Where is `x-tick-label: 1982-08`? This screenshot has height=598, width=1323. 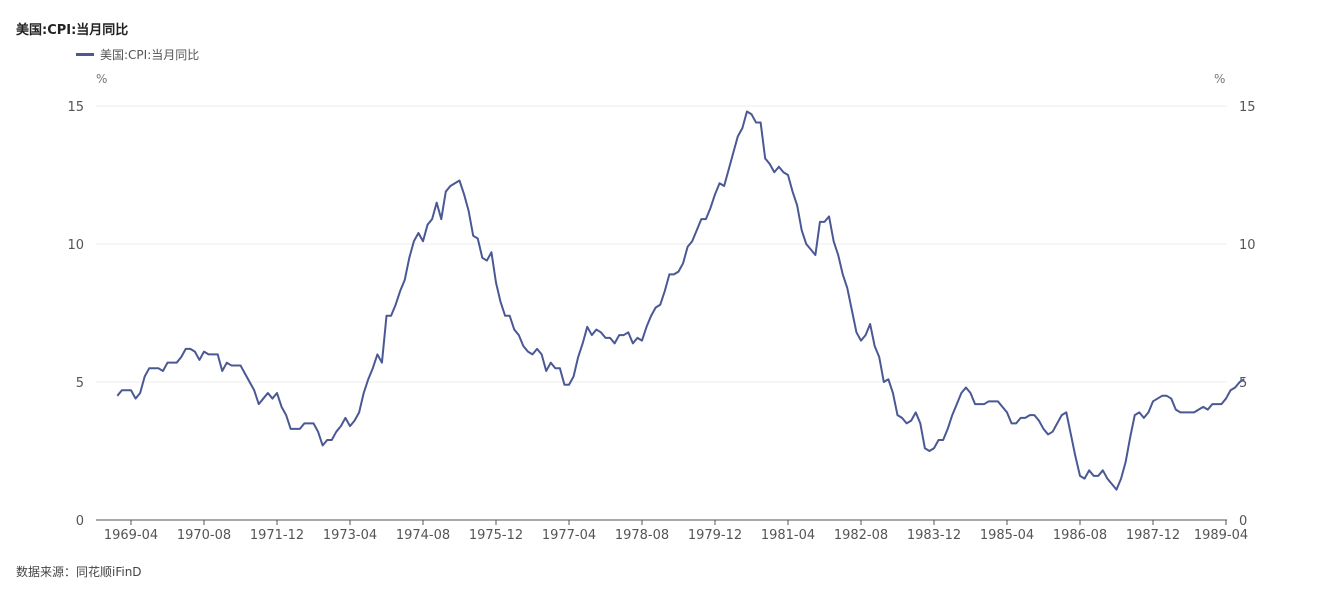 x-tick-label: 1982-08 is located at coordinates (861, 535).